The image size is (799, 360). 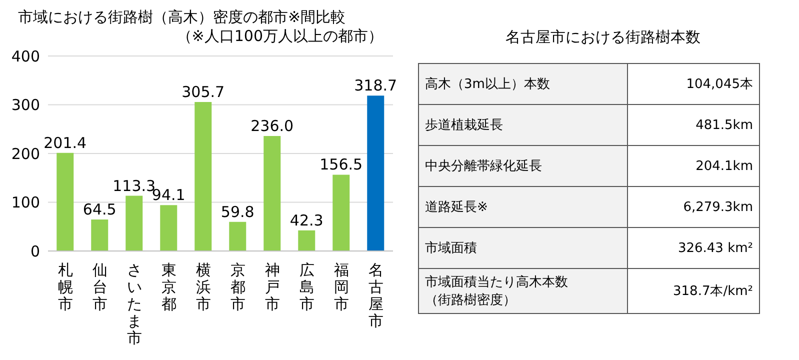 I want to click on text: 318.7本/km², so click(x=694, y=291).